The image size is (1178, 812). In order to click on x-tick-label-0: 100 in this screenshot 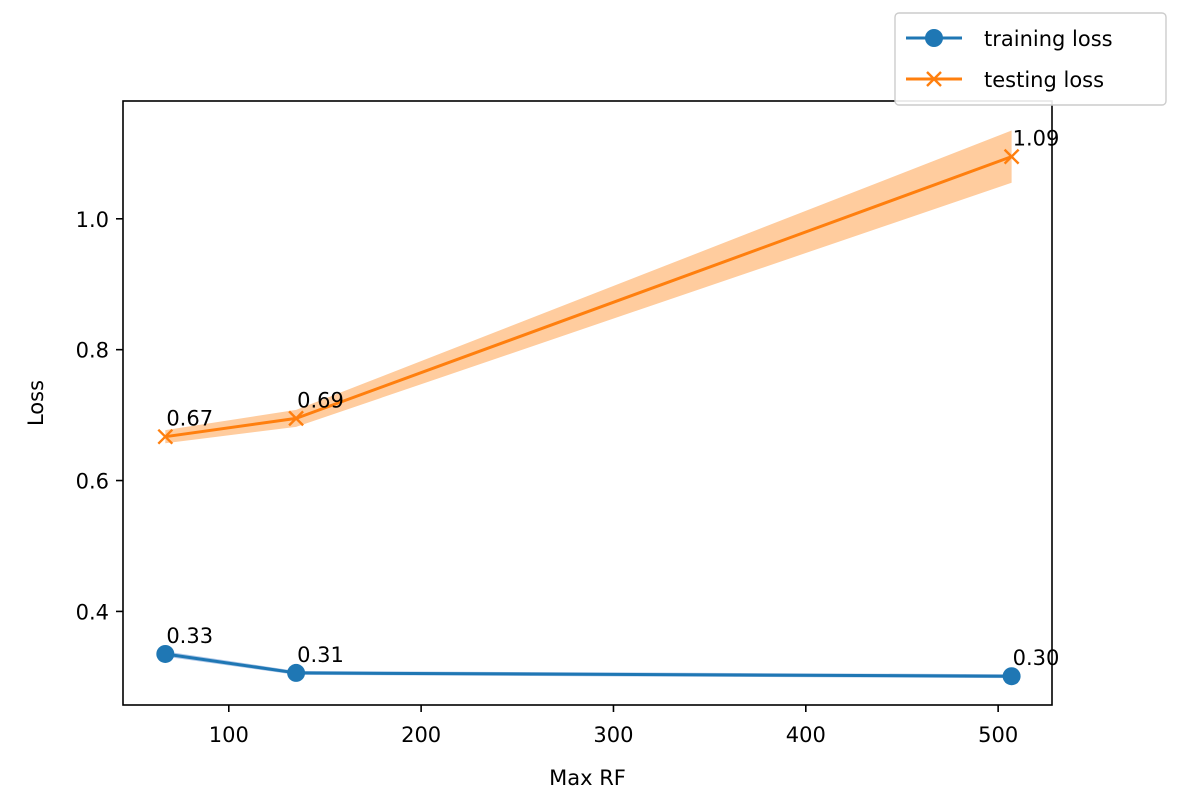, I will do `click(229, 735)`.